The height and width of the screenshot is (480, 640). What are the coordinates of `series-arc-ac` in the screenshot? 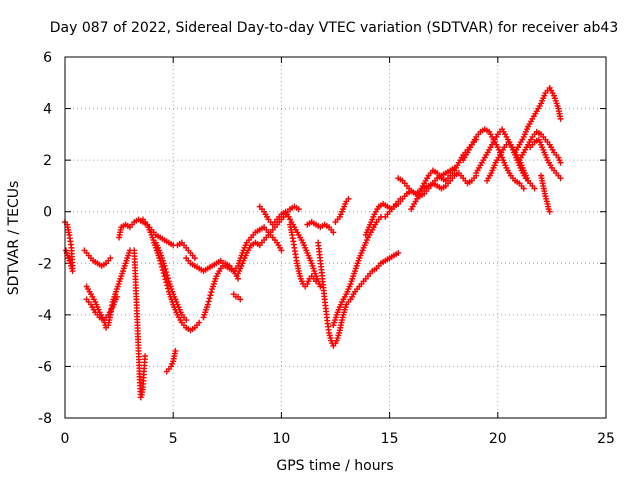 It's located at (540, 147).